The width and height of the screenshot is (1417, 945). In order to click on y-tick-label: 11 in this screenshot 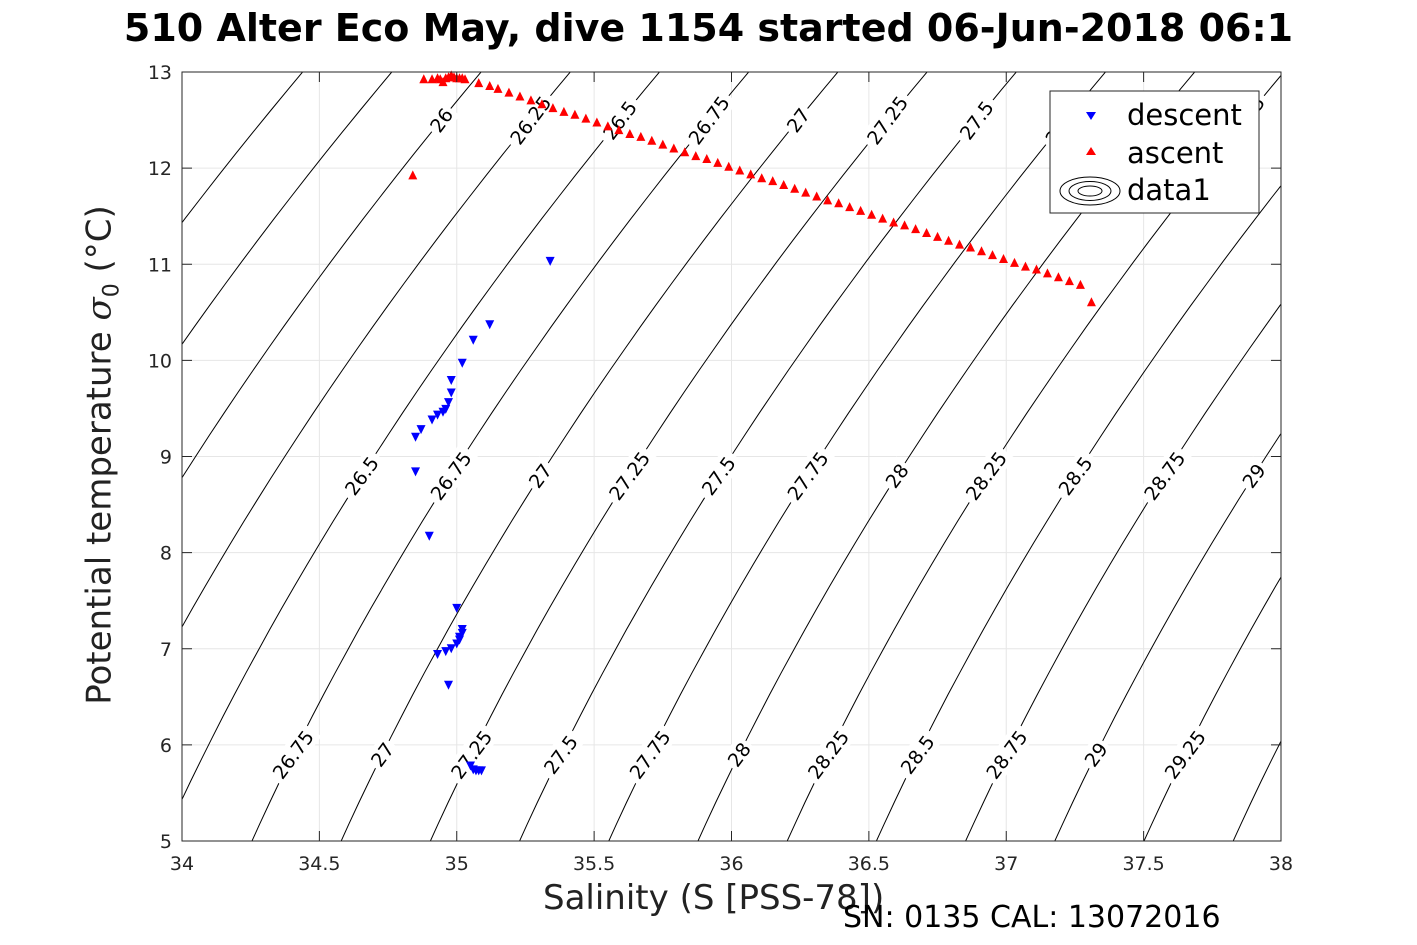, I will do `click(160, 265)`.